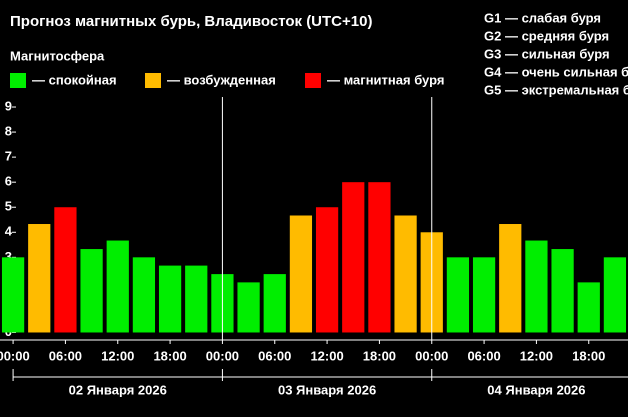 The width and height of the screenshot is (628, 417). I want to click on scale-note: G4 — очень сильная буря, so click(556, 71).